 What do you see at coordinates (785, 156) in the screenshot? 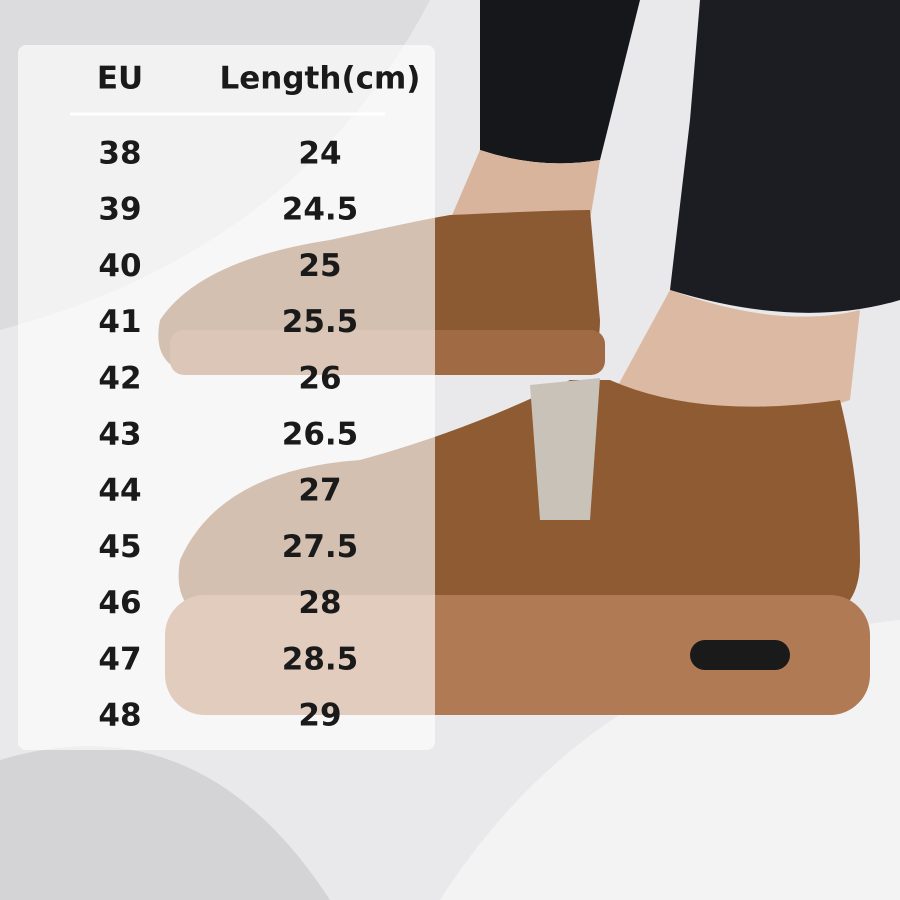
I see `trouser-front` at bounding box center [785, 156].